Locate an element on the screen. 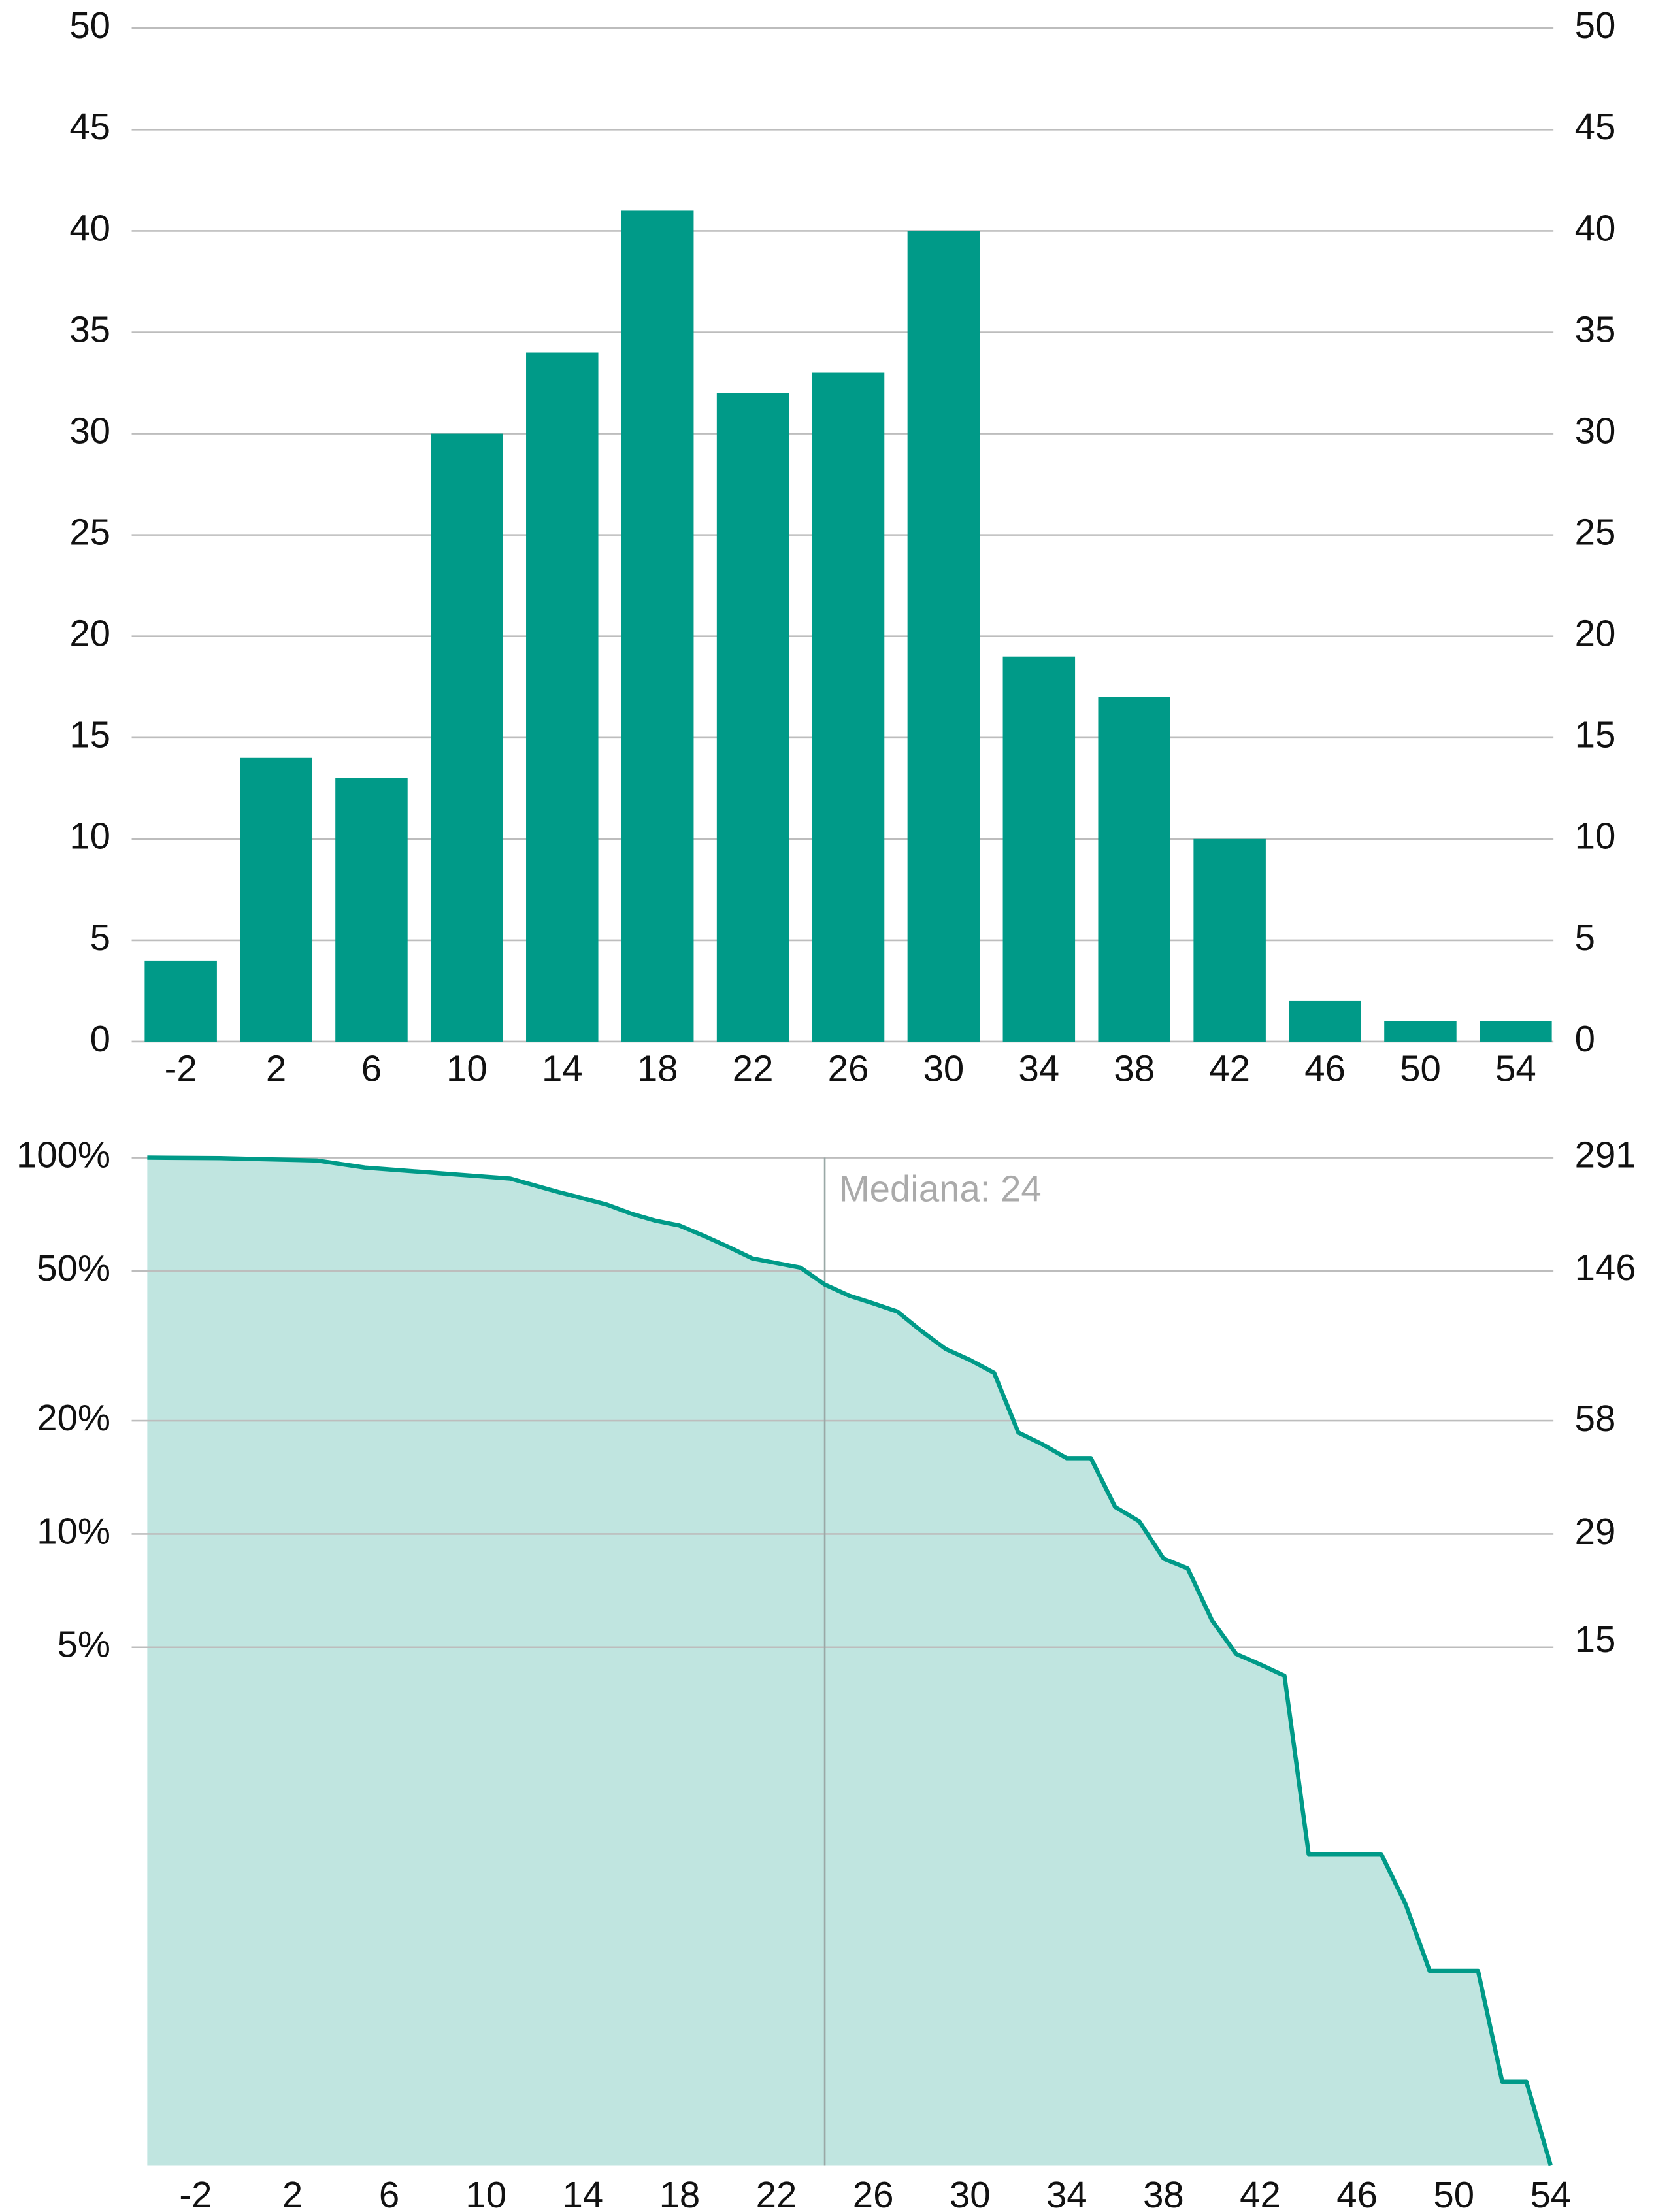  y-tick-label: 45 is located at coordinates (89, 126).